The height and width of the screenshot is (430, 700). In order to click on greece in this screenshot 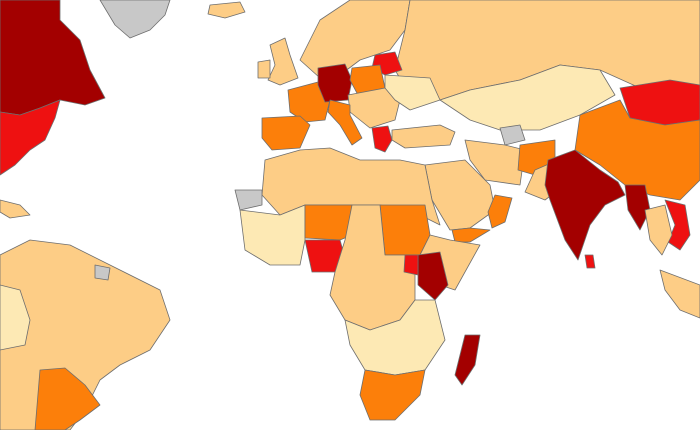, I will do `click(382, 139)`.